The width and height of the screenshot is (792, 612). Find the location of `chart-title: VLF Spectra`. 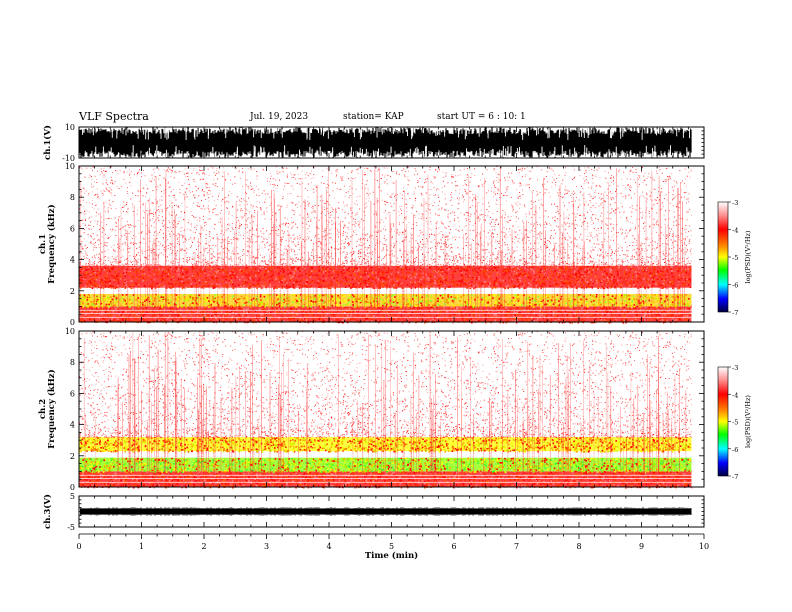

chart-title: VLF Spectra is located at coordinates (114, 116).